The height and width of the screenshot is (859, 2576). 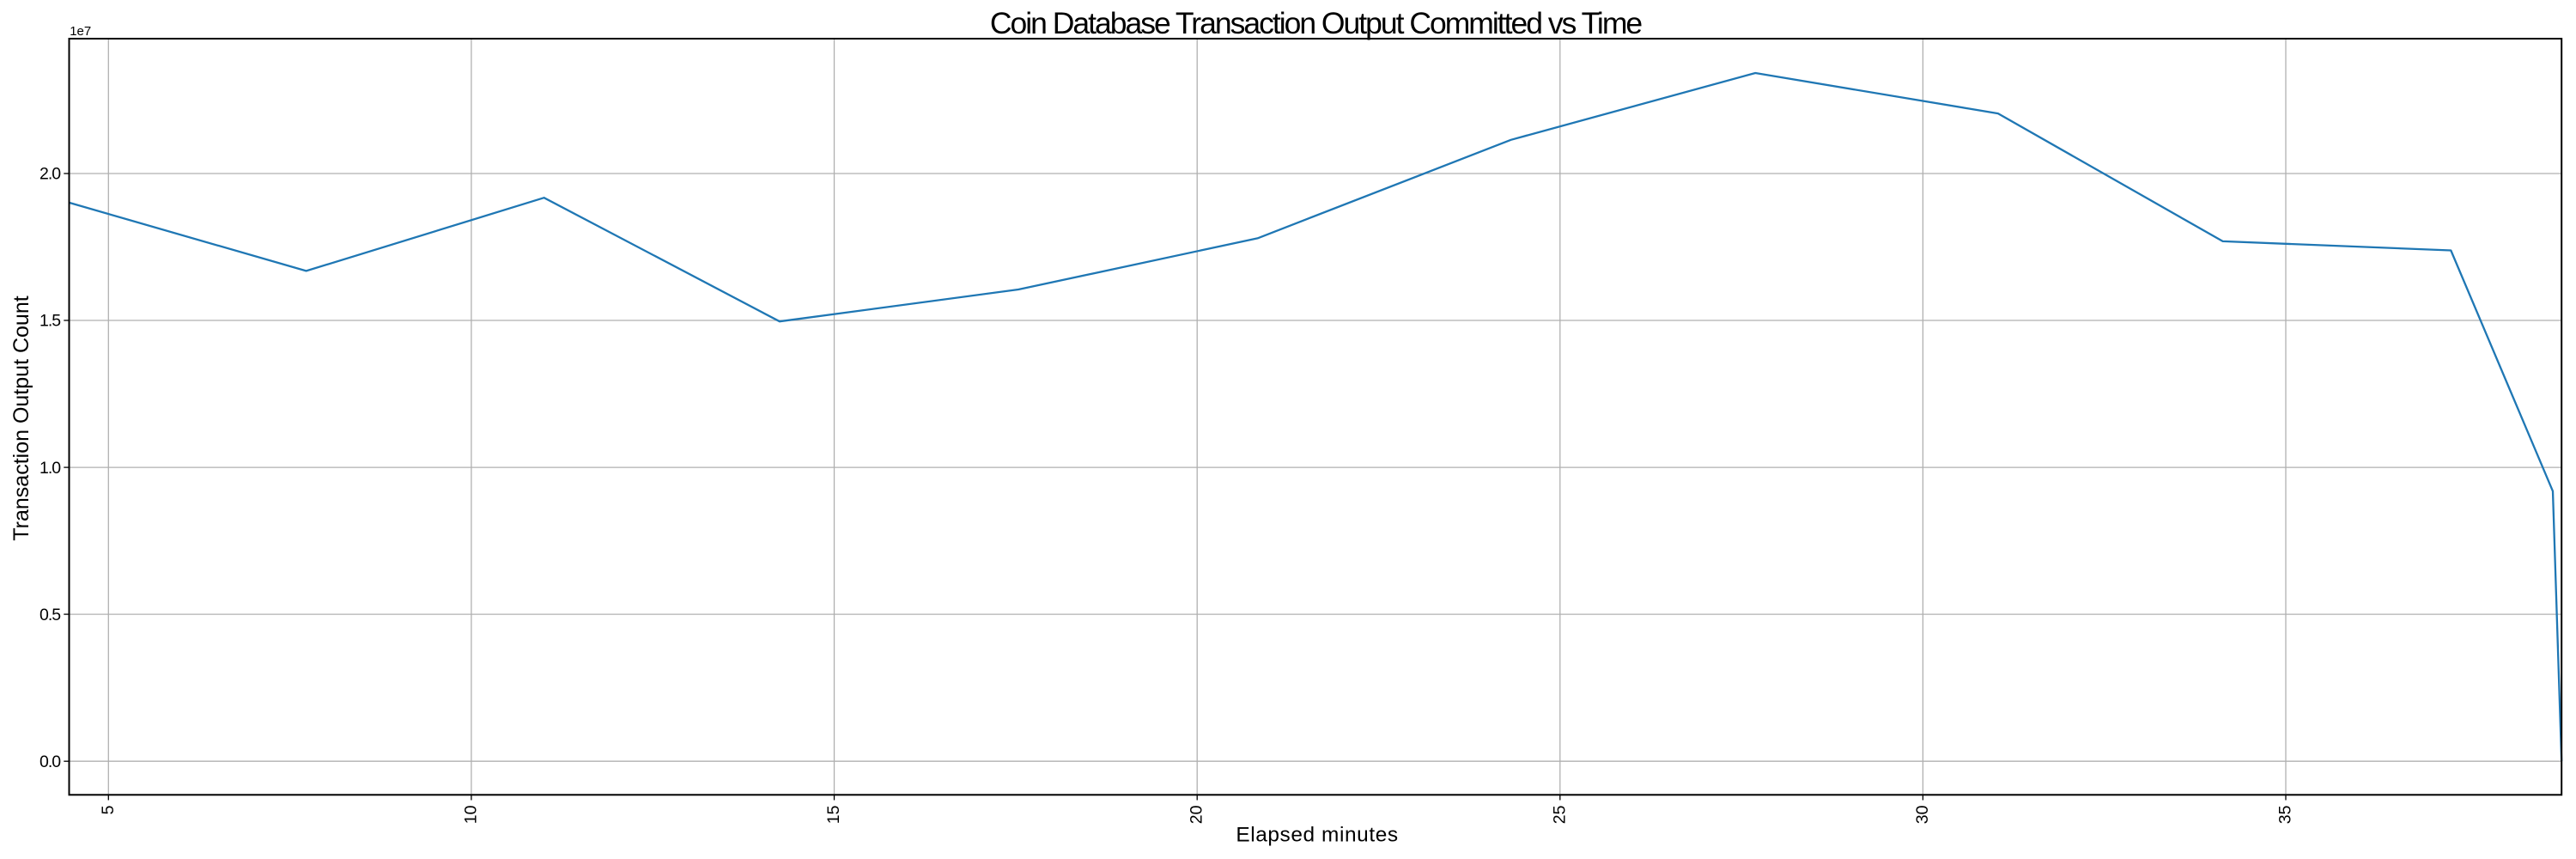 What do you see at coordinates (2285, 814) in the screenshot?
I see `svg-text: 35` at bounding box center [2285, 814].